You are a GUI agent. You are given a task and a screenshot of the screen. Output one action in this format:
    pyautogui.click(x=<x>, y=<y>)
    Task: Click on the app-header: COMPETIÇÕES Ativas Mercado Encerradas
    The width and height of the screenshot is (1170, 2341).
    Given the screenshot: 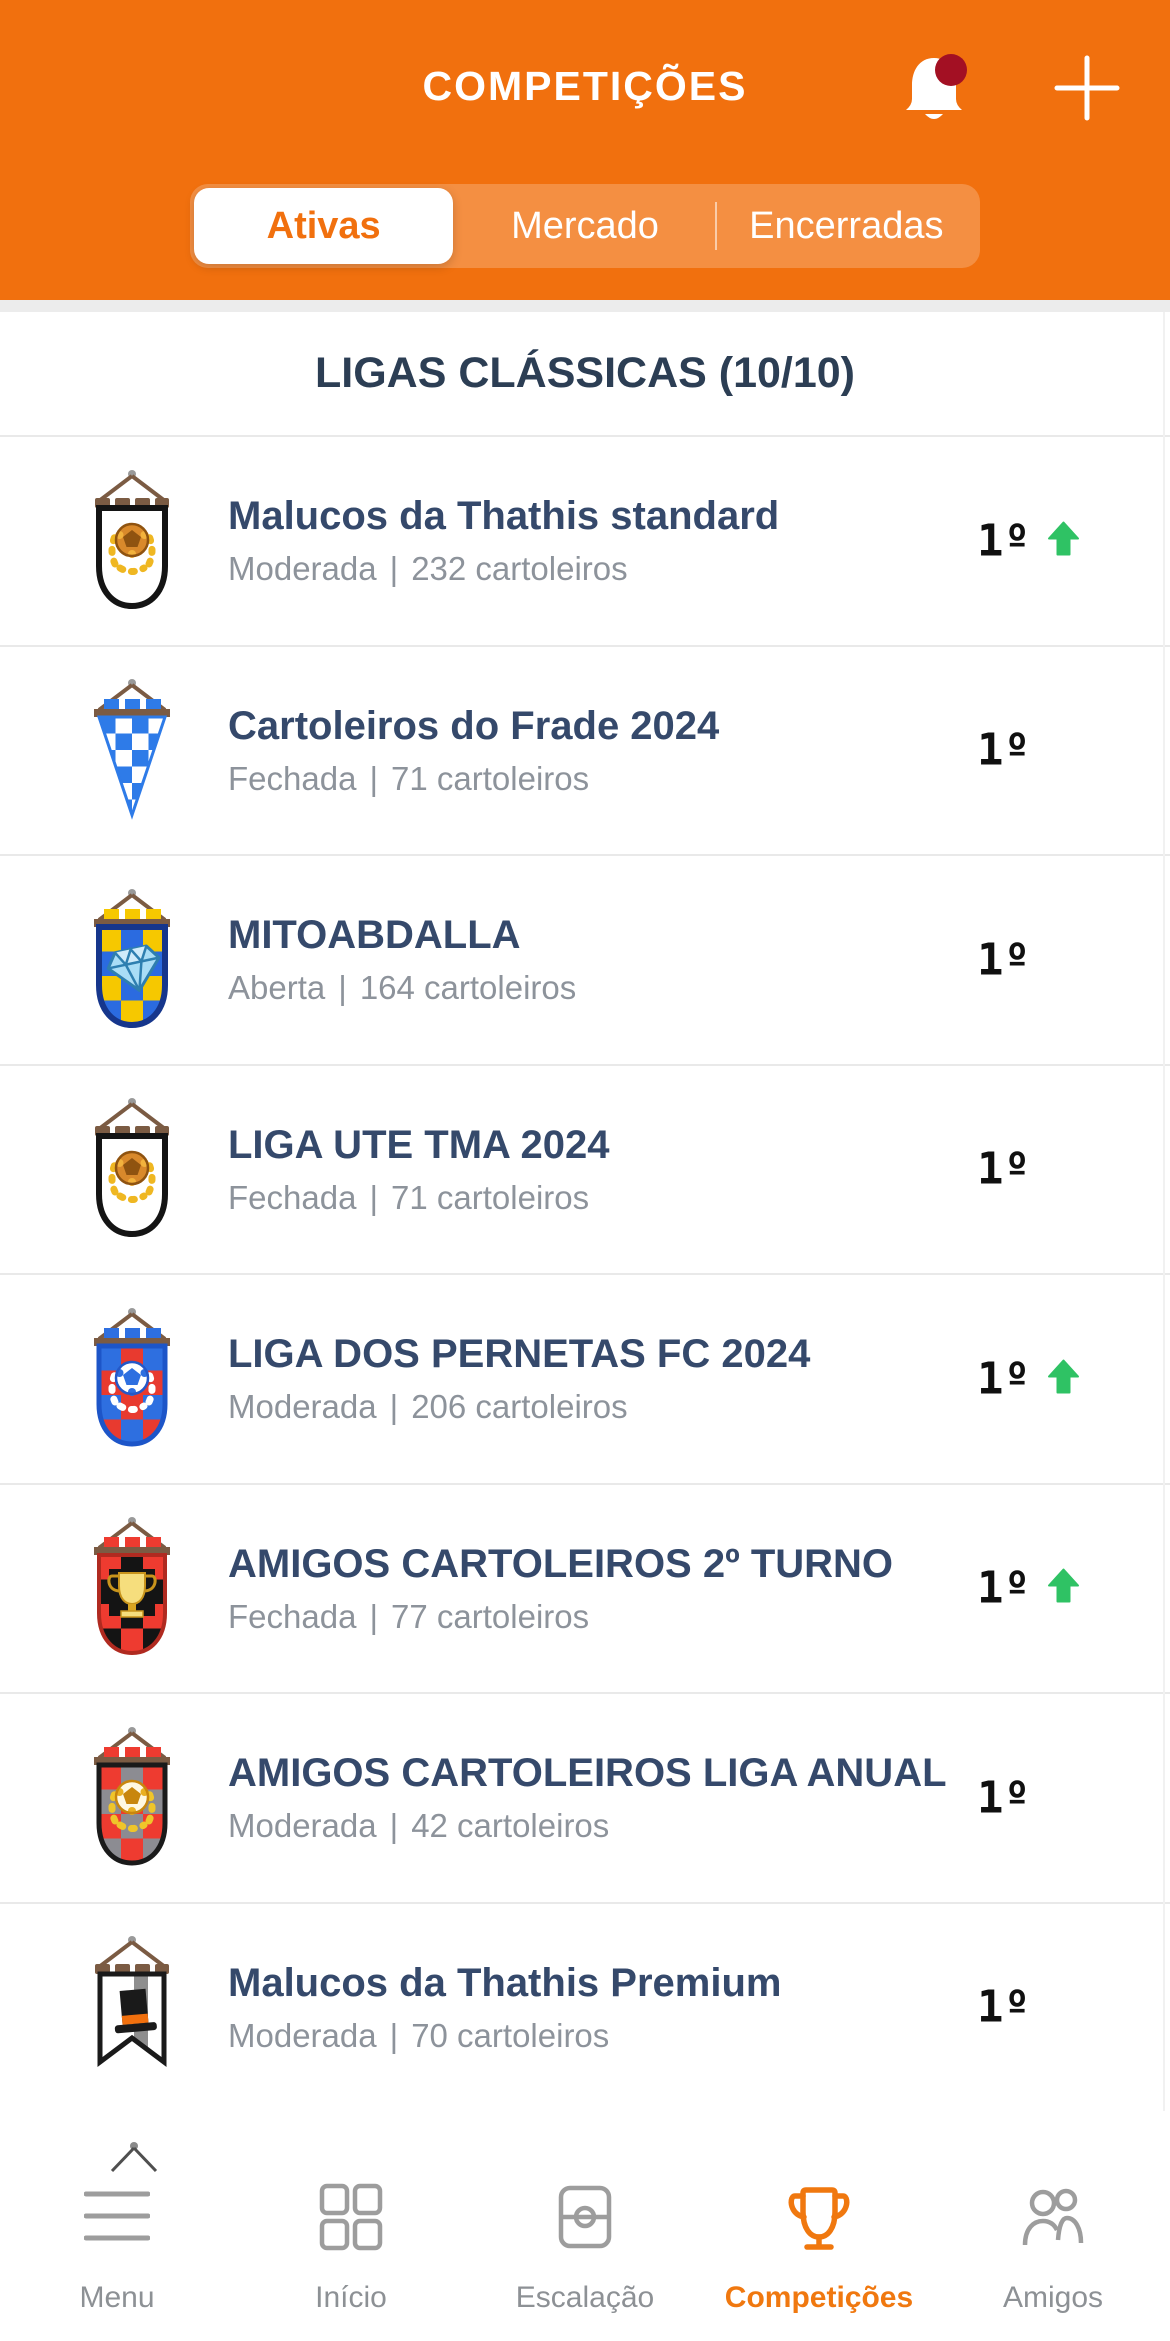 What is the action you would take?
    pyautogui.click(x=585, y=150)
    